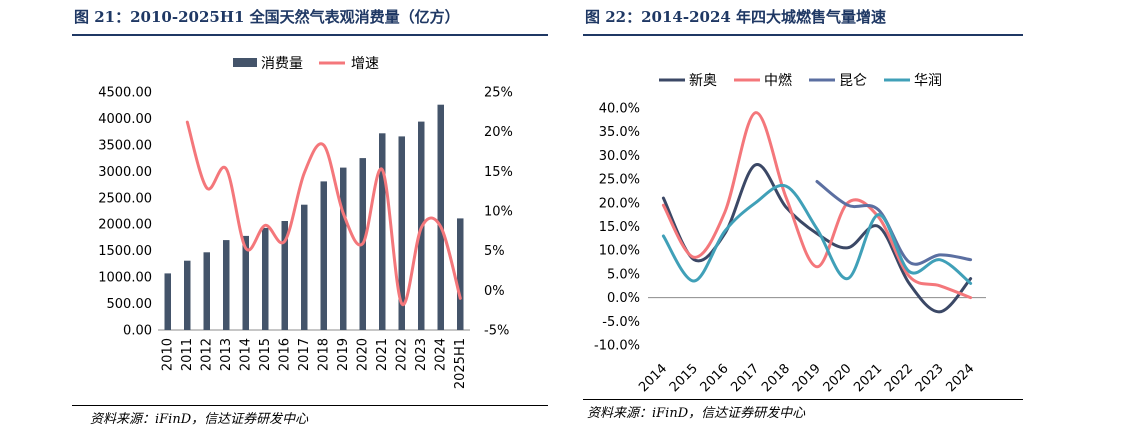 This screenshot has width=1137, height=430. What do you see at coordinates (130, 304) in the screenshot?
I see `y-left-tick-label: 500.00` at bounding box center [130, 304].